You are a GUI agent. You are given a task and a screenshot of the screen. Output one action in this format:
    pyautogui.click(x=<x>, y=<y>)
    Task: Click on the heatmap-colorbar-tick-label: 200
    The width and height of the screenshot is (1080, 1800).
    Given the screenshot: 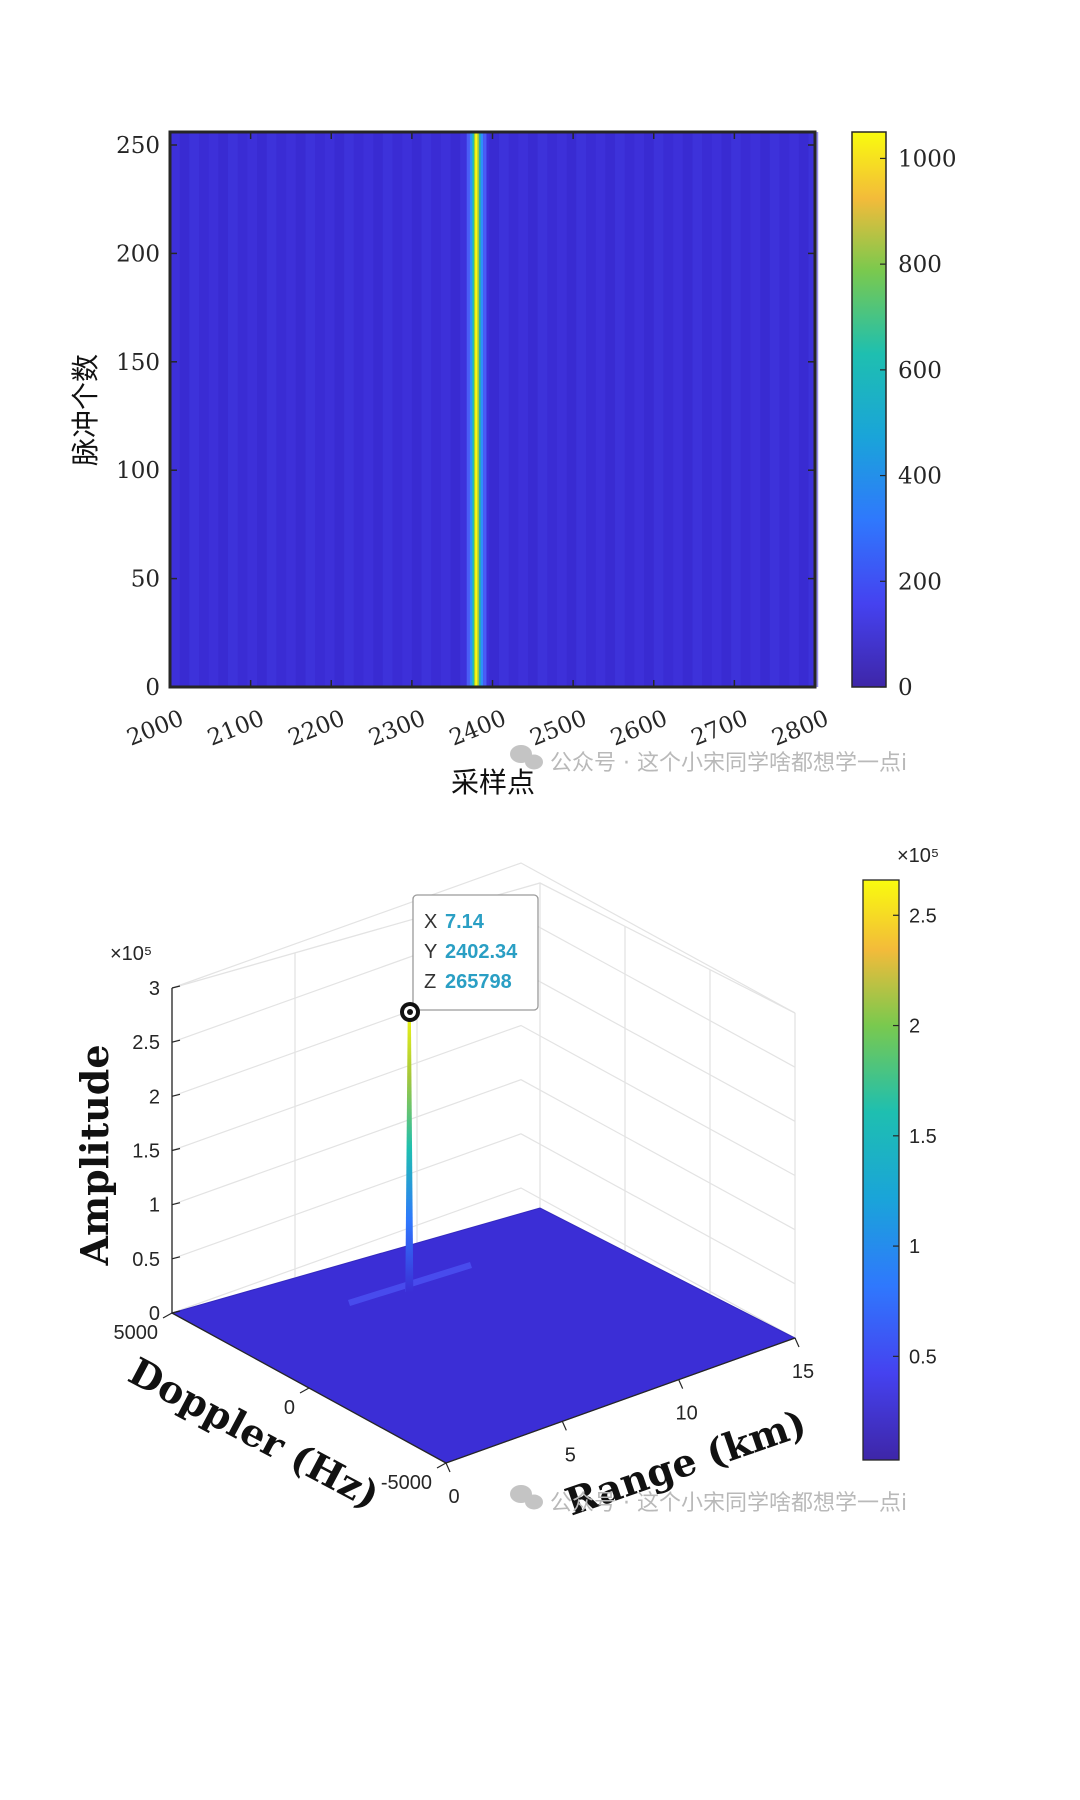 What is the action you would take?
    pyautogui.click(x=920, y=582)
    